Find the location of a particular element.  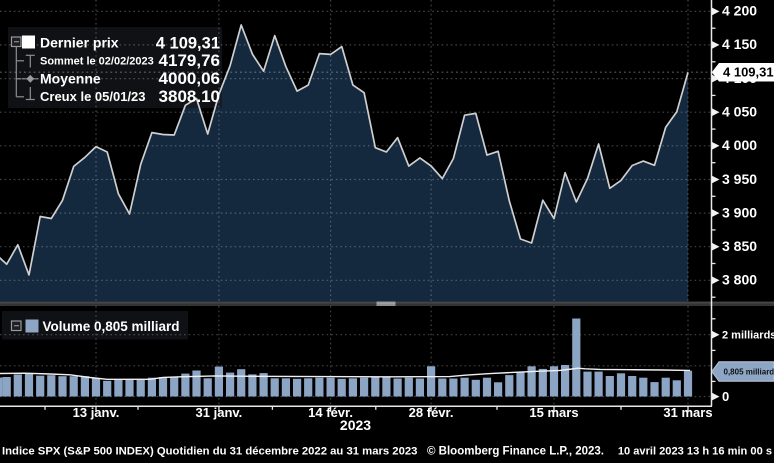

svg-text: 3 800 is located at coordinates (739, 280).